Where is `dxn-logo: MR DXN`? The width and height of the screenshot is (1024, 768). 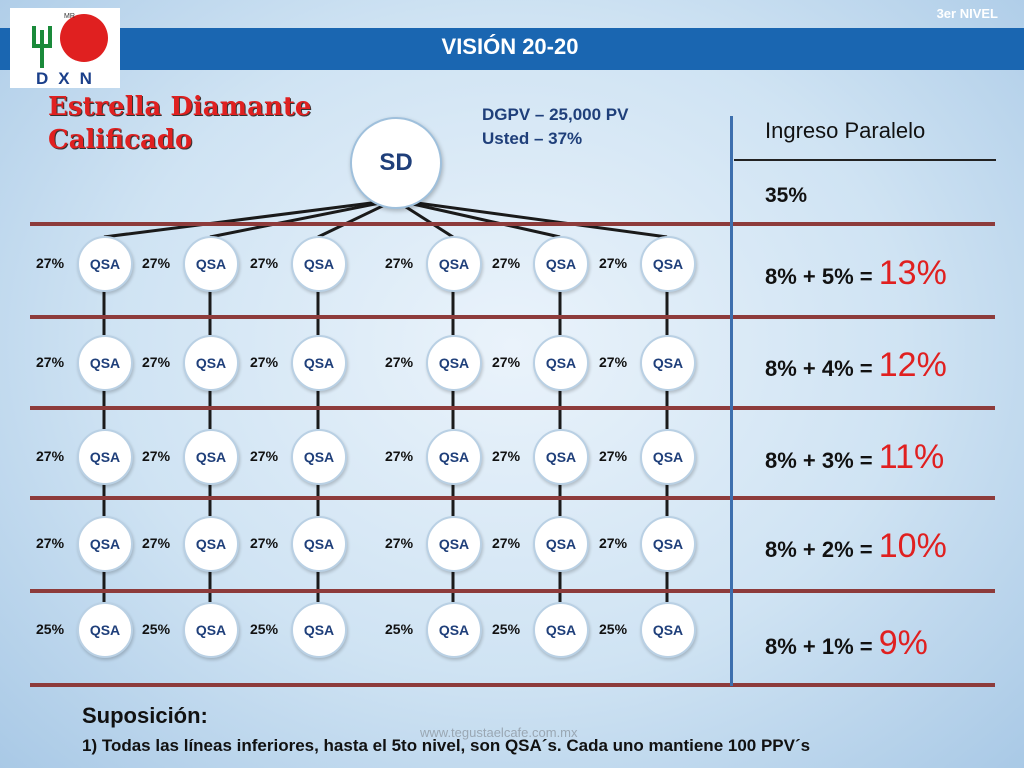 dxn-logo: MR DXN is located at coordinates (65, 48).